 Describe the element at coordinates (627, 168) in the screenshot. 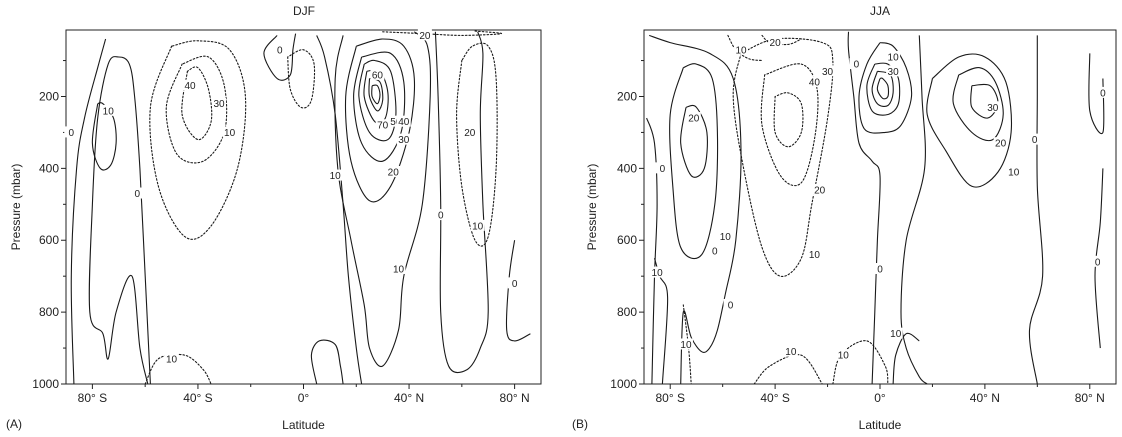

I see `y-tick-label: 400` at that location.